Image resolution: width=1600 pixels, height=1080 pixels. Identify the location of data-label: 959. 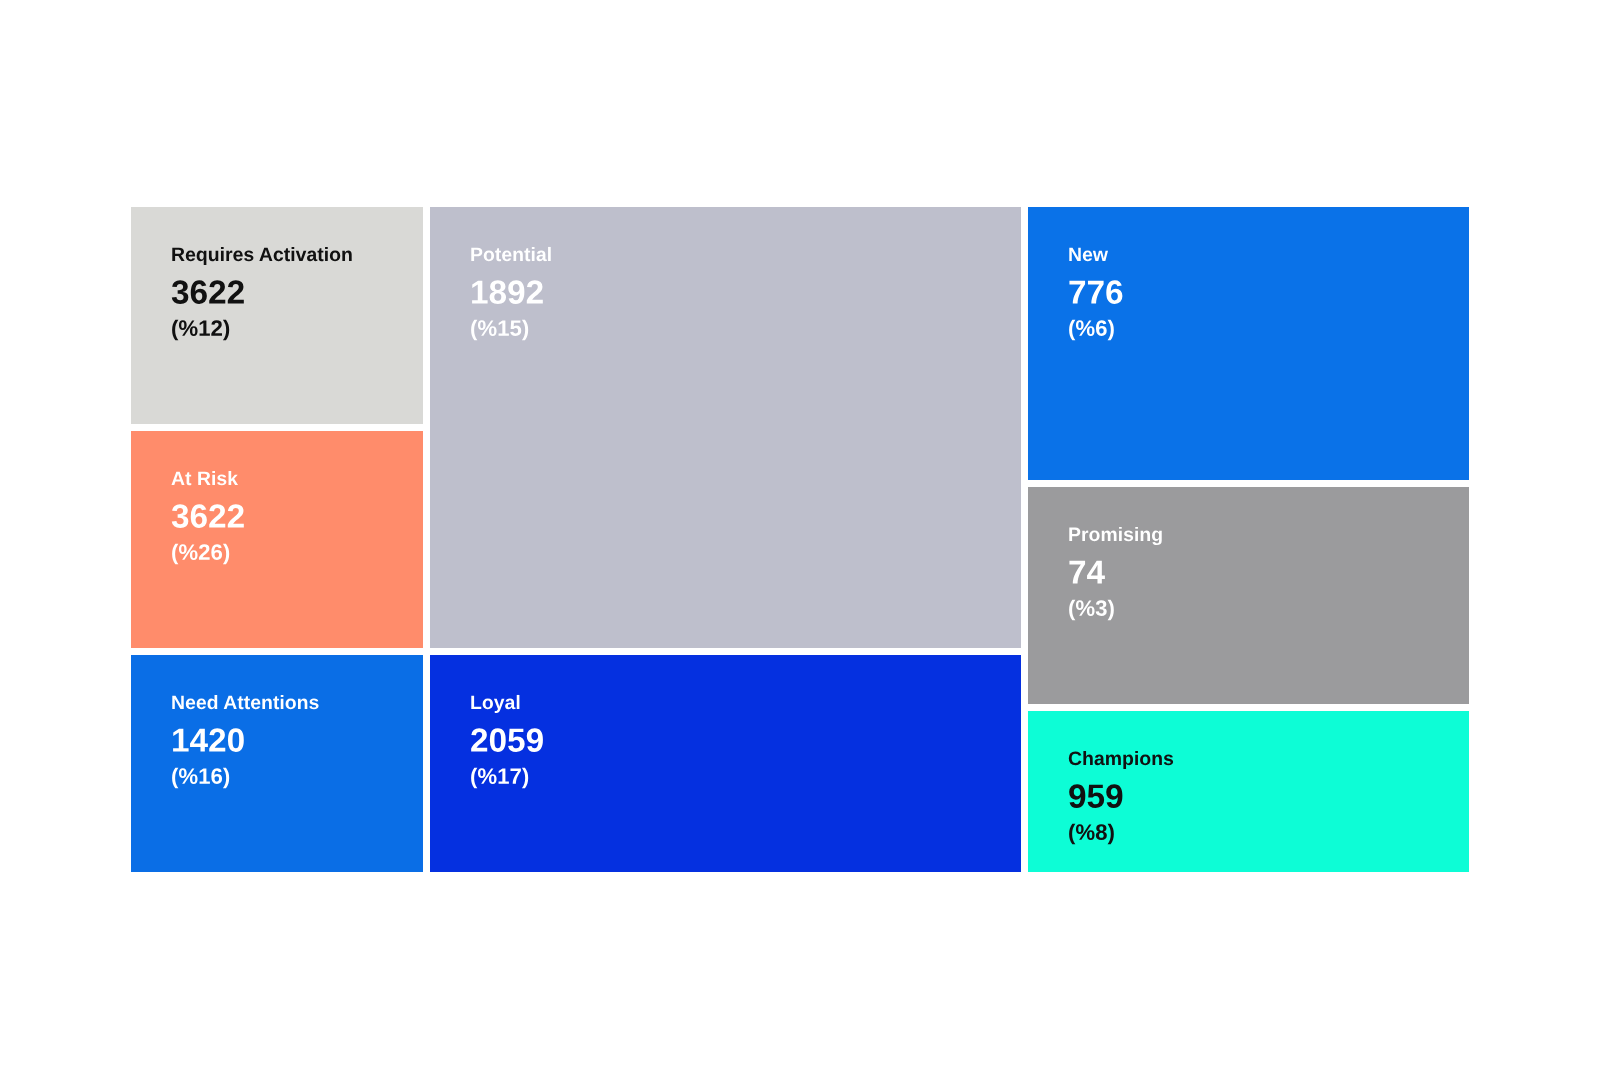
(1096, 796).